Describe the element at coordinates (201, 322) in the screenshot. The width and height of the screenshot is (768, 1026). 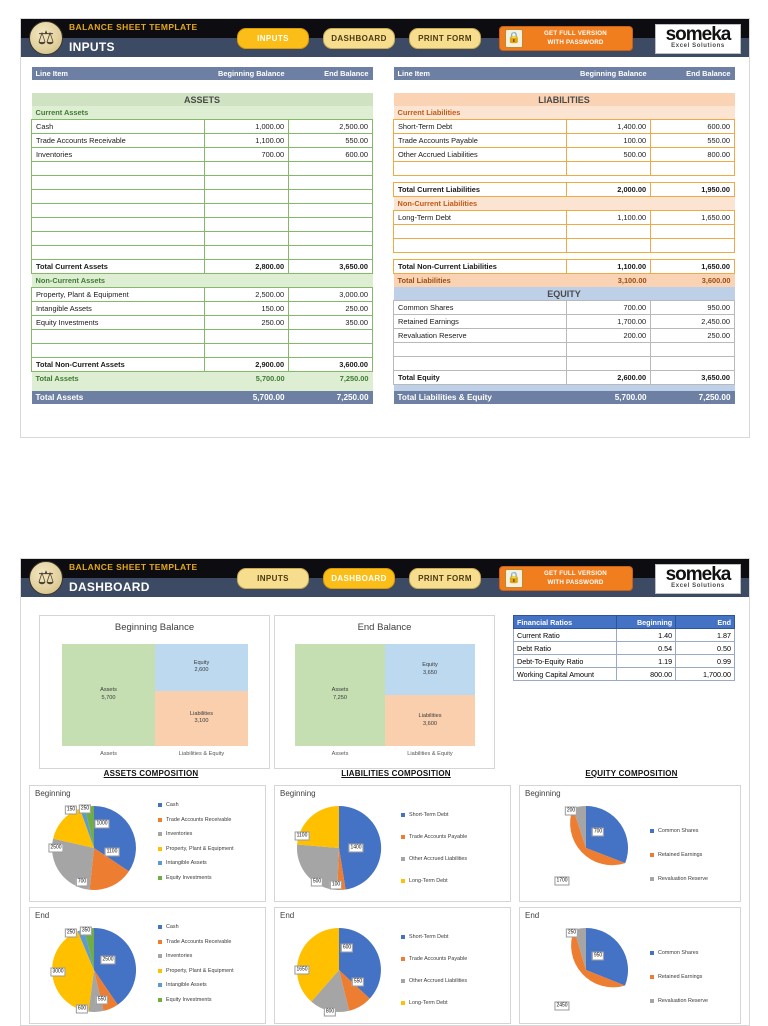
I see `table-row: Equity Investments 250.00 350.00` at that location.